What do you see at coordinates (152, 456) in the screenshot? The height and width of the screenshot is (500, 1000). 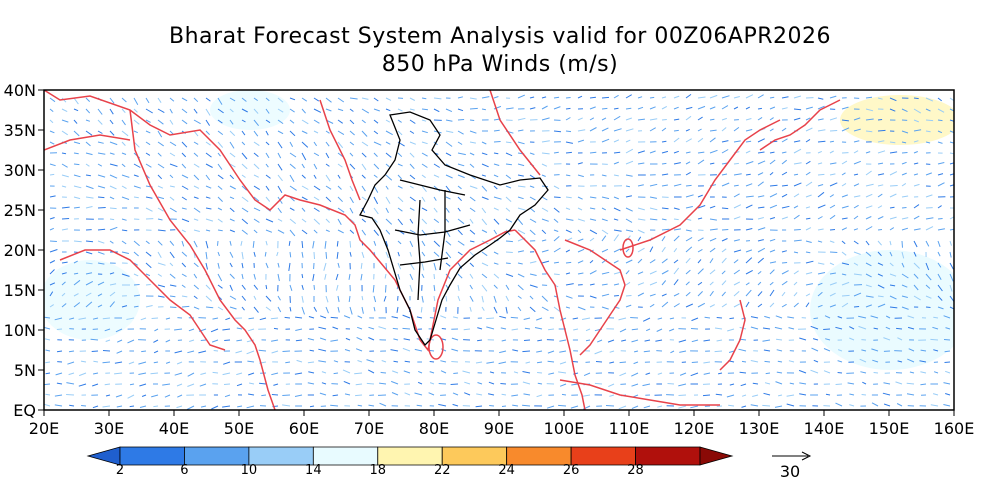 I see `colorbar-segment` at bounding box center [152, 456].